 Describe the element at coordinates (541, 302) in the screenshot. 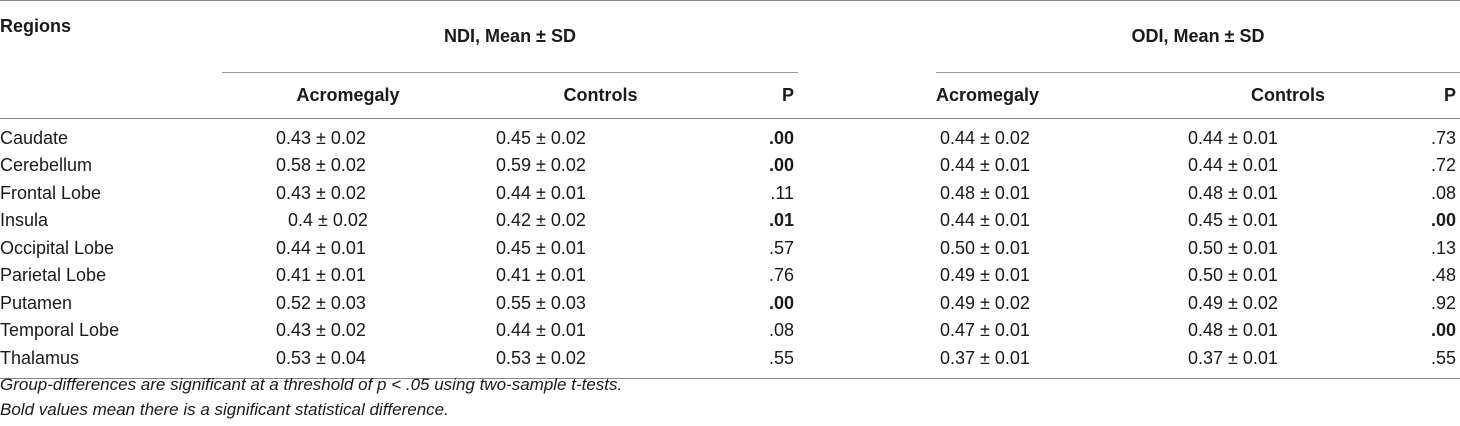

I see `ndi-controls-cell: 0.55 ± 0.03` at that location.